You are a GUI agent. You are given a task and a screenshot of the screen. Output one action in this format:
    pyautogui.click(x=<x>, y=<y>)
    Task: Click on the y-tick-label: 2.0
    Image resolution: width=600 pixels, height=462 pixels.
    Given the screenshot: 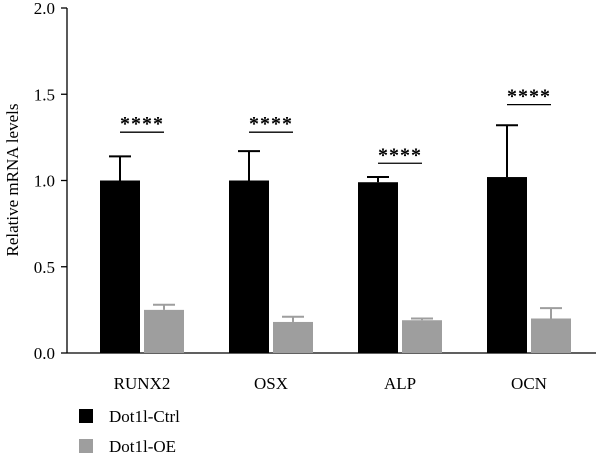 What is the action you would take?
    pyautogui.click(x=44, y=9)
    